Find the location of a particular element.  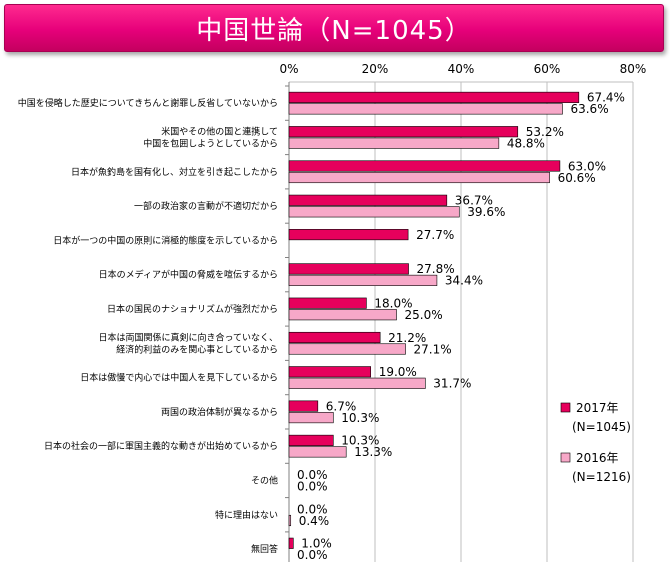

category-label: 両国の政治体制が異なるから is located at coordinates (219, 412).